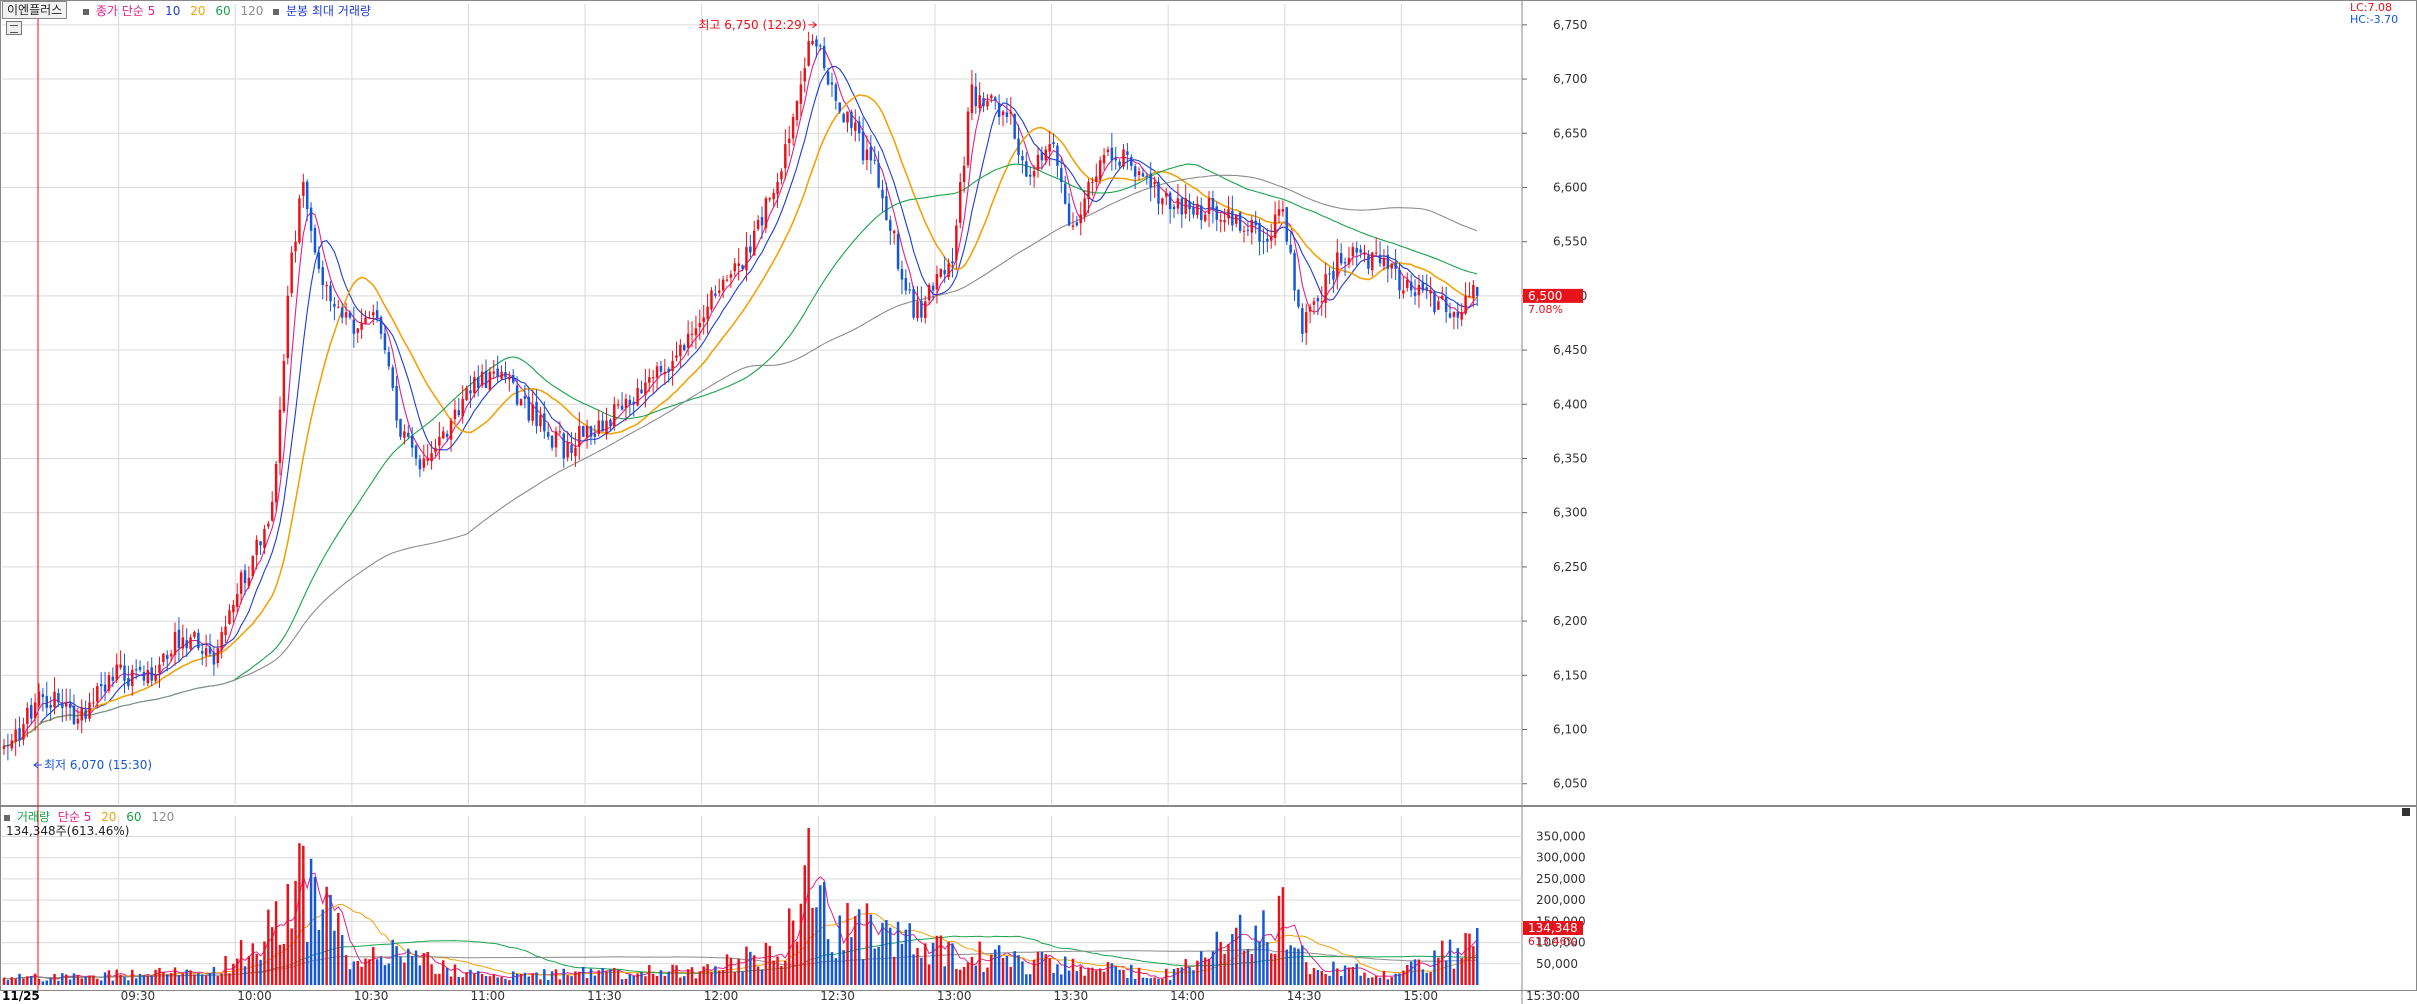  I want to click on vol-ma-period-60: 60, so click(134, 817).